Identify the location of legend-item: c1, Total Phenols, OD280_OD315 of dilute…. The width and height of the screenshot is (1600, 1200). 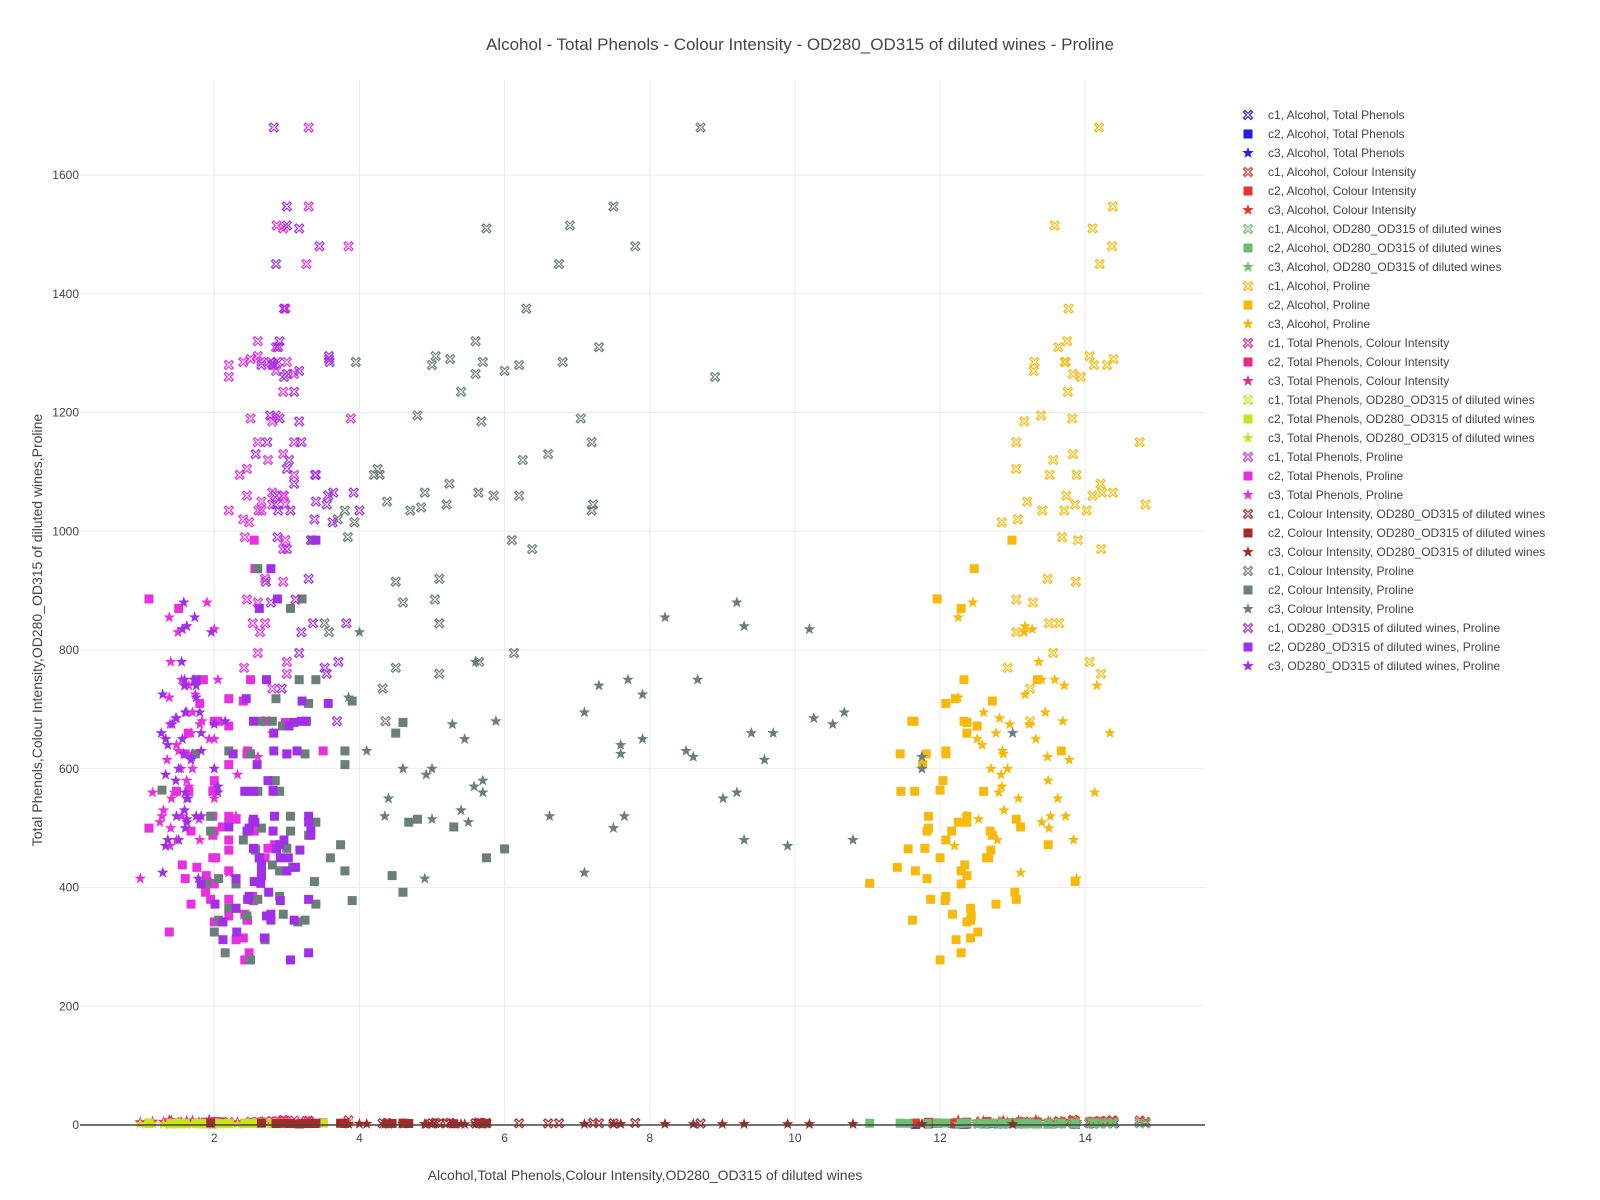
(1388, 400).